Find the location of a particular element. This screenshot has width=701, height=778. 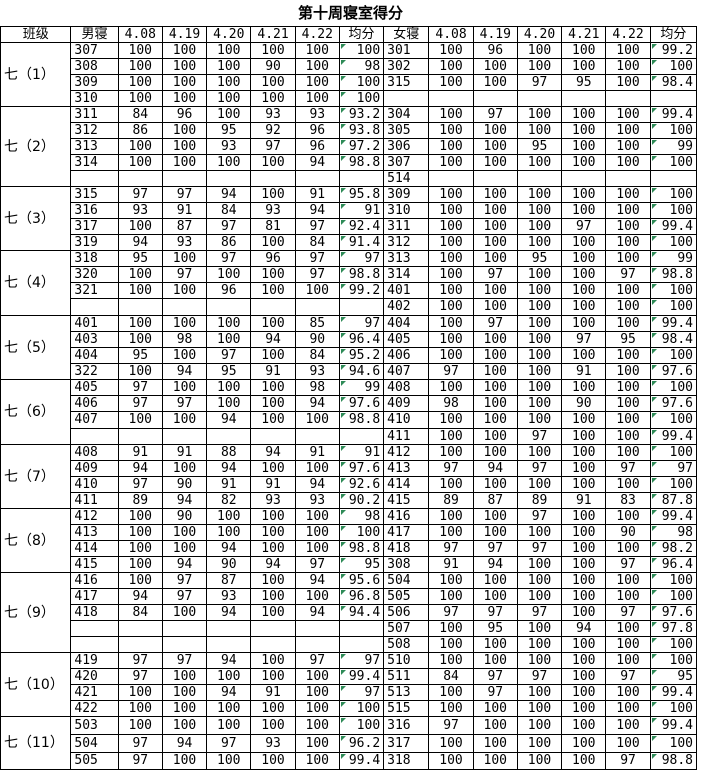

average-score-cell: 92.4 is located at coordinates (361, 226).